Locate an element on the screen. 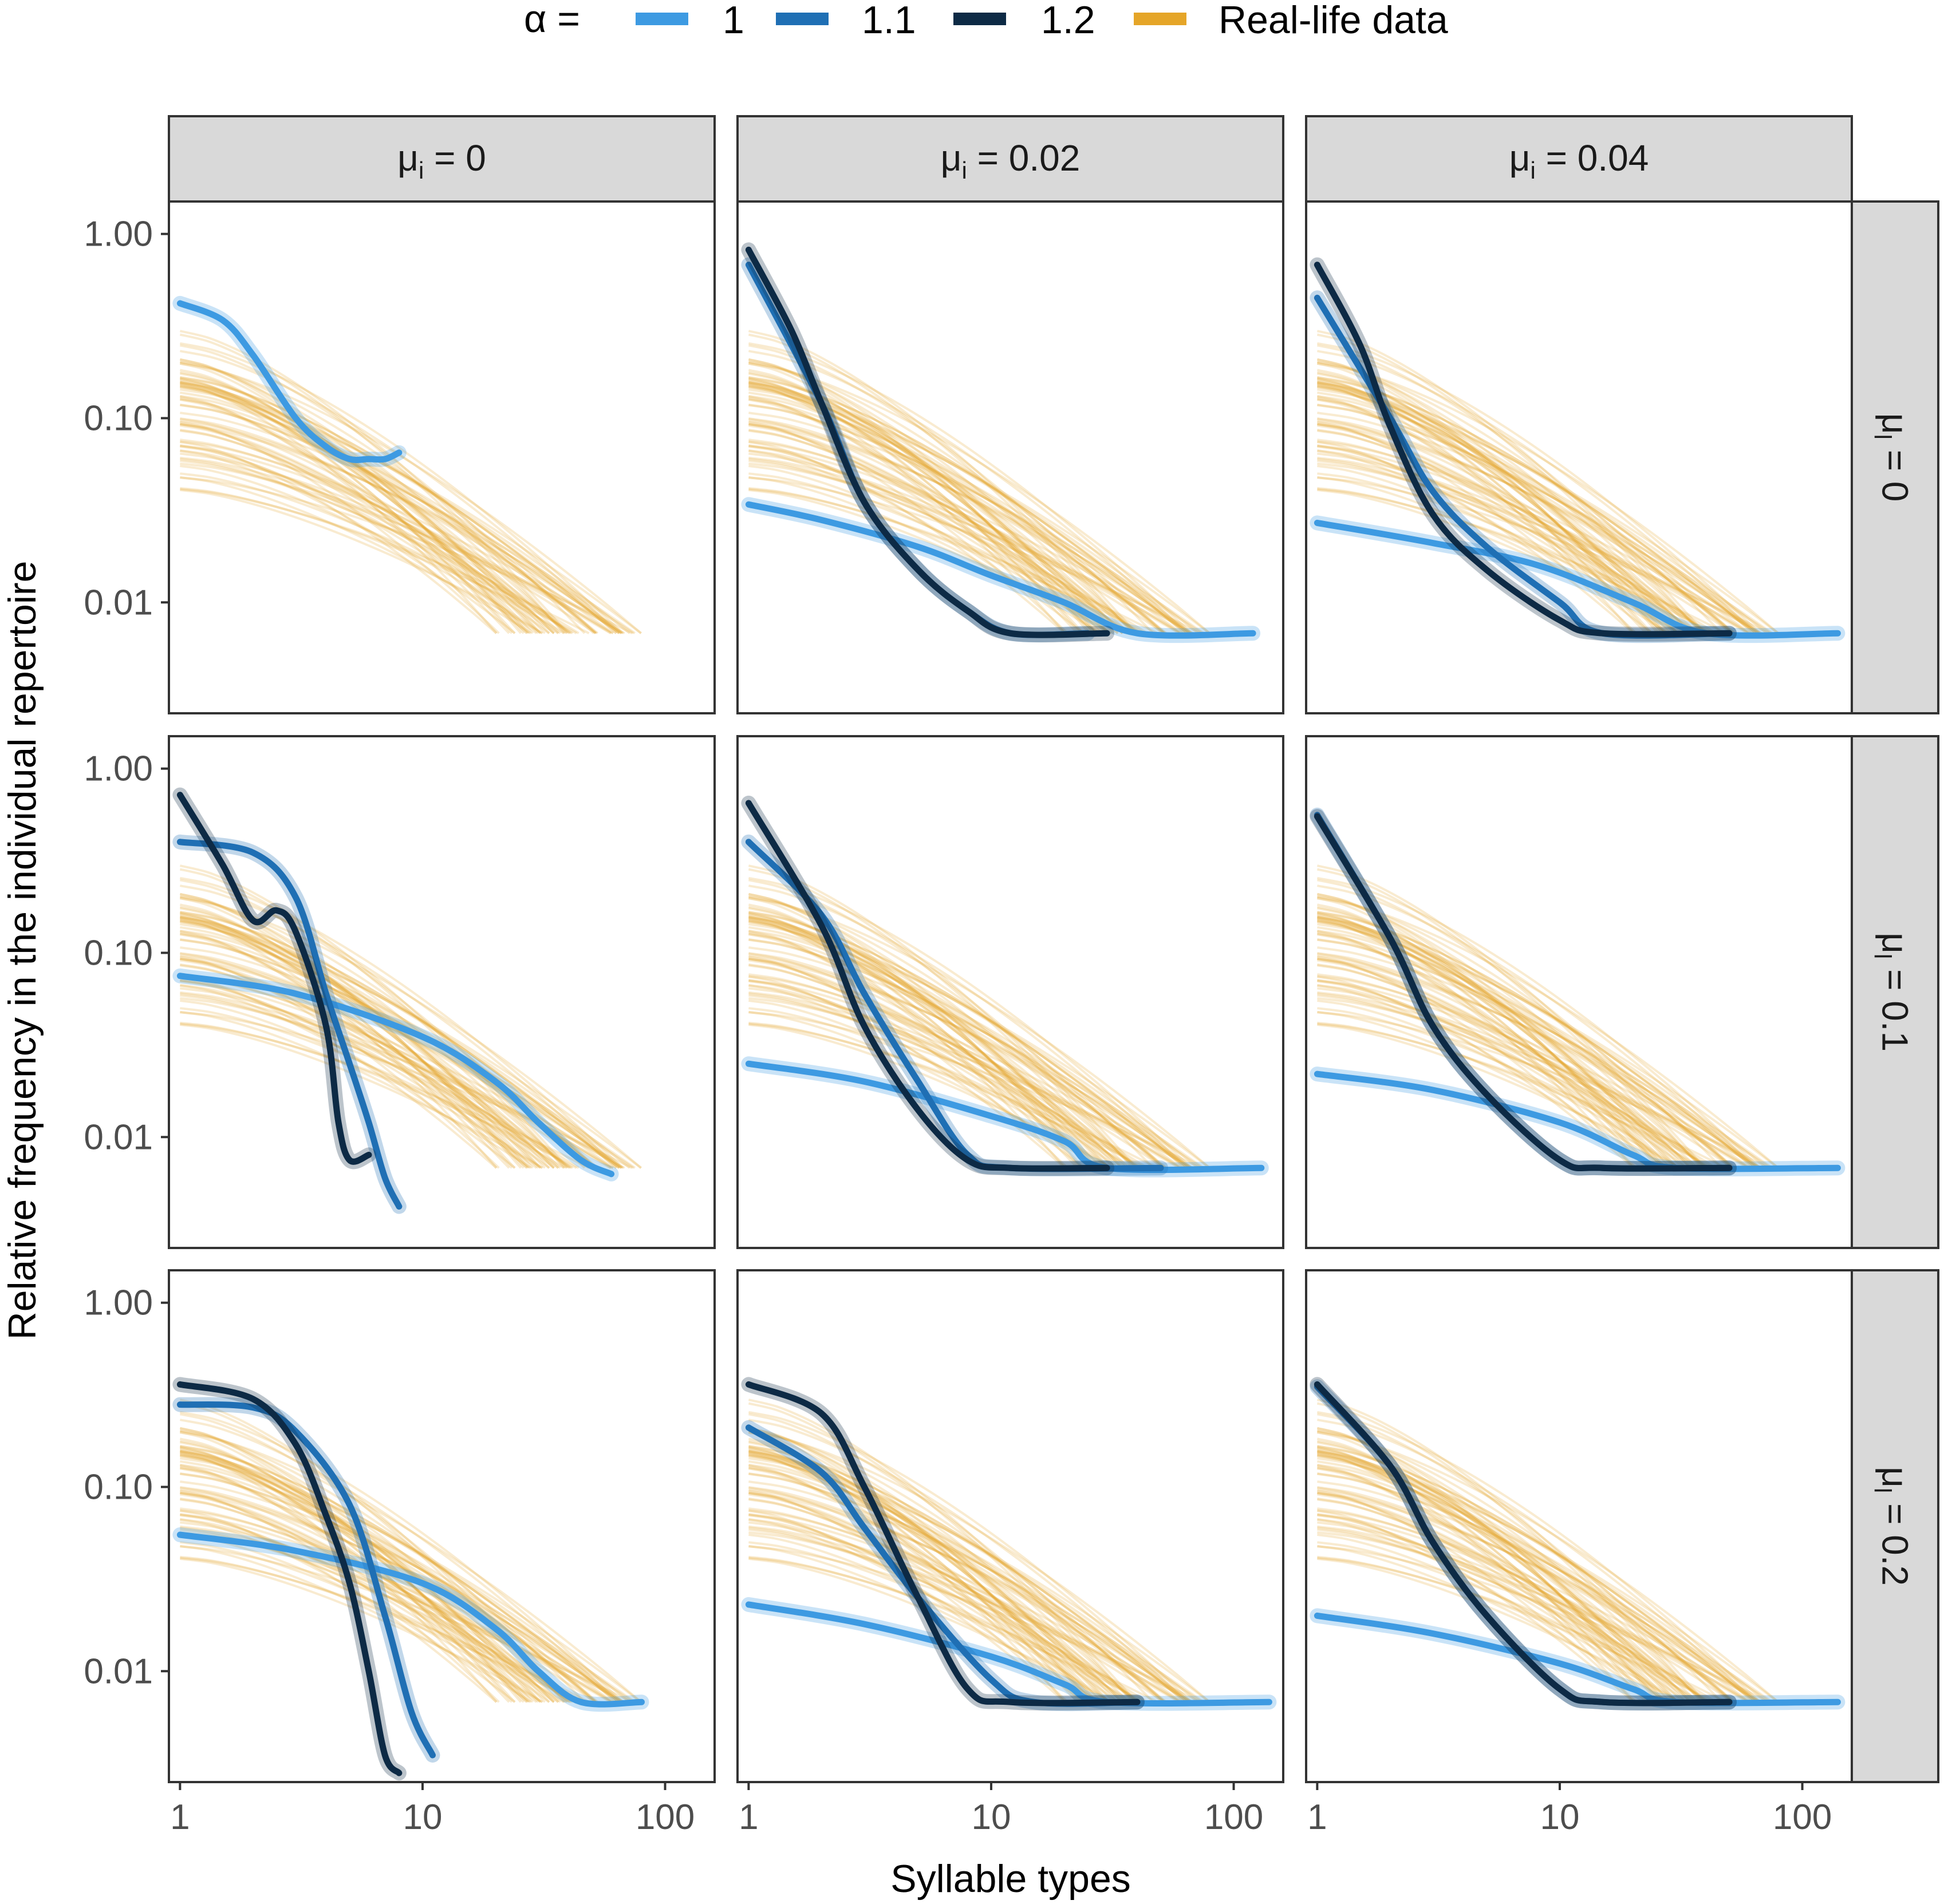 Image resolution: width=1944 pixels, height=1904 pixels. y-tick-label: 0.01 is located at coordinates (118, 602).